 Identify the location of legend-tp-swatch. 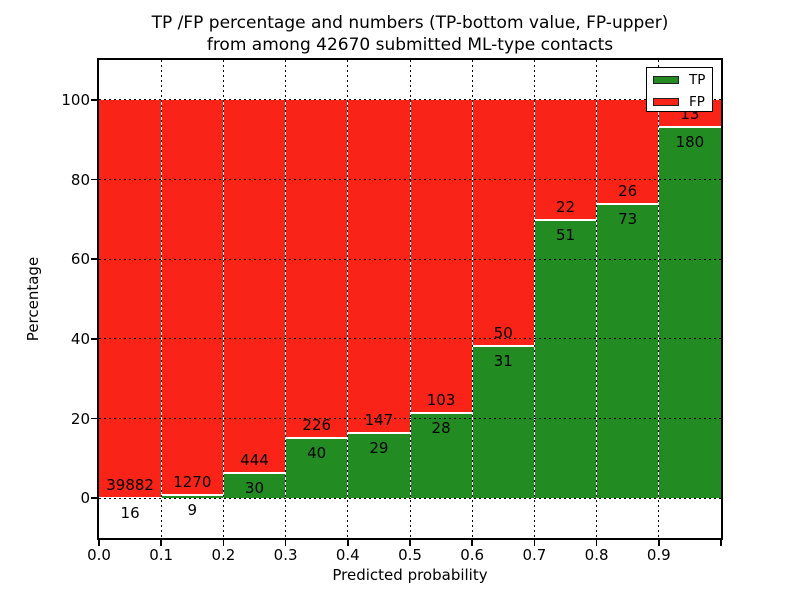
(666, 80).